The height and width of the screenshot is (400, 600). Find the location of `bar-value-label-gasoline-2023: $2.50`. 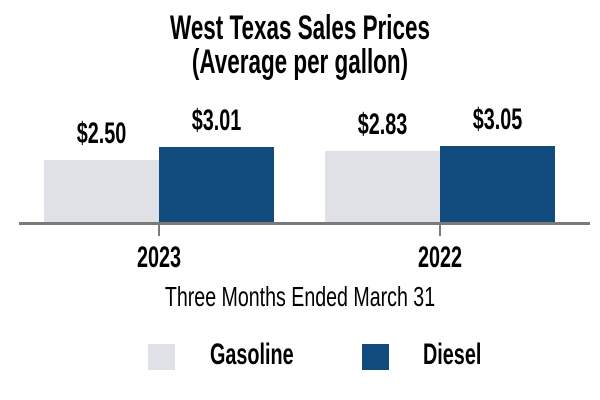

bar-value-label-gasoline-2023: $2.50 is located at coordinates (101, 133).